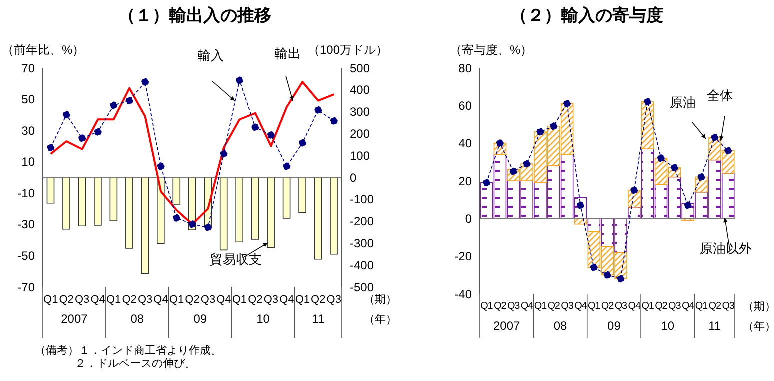 The image size is (774, 381). What do you see at coordinates (27, 225) in the screenshot?
I see `y-tick-label: -30` at bounding box center [27, 225].